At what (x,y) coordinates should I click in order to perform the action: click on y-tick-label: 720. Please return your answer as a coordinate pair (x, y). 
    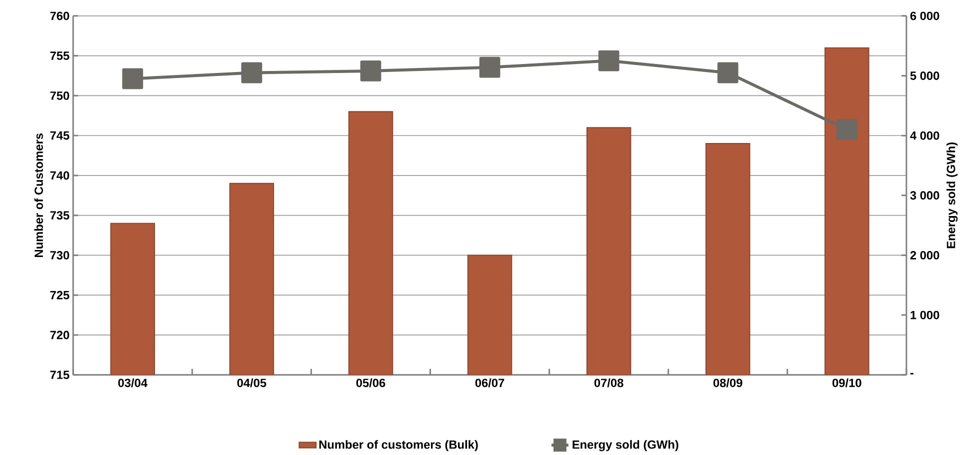
    Looking at the image, I should click on (60, 334).